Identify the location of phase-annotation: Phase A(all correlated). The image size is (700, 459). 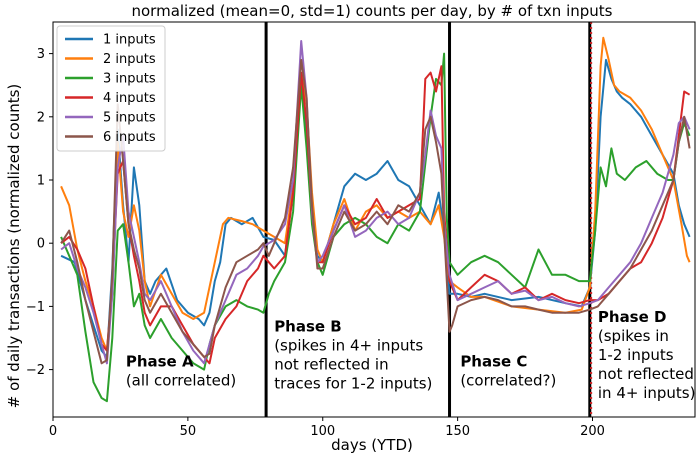
(181, 370).